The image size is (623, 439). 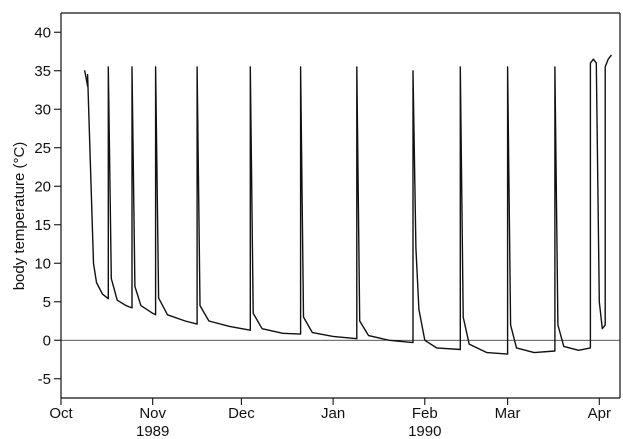 I want to click on year-label: 1990, so click(x=424, y=431).